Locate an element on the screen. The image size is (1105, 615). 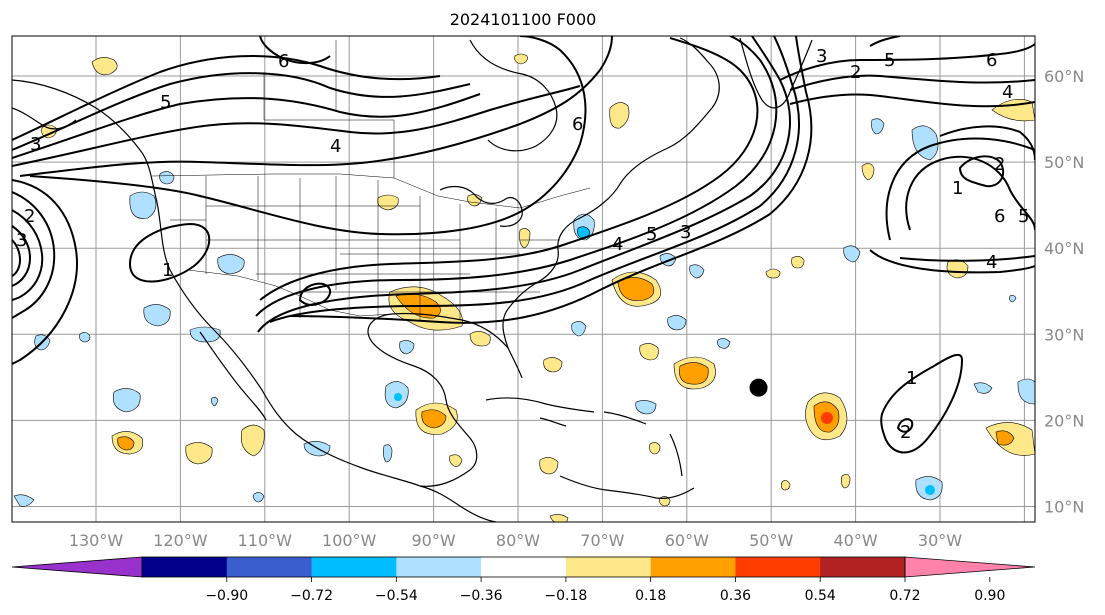
latitude-tick-label: 20°N is located at coordinates (1064, 420).